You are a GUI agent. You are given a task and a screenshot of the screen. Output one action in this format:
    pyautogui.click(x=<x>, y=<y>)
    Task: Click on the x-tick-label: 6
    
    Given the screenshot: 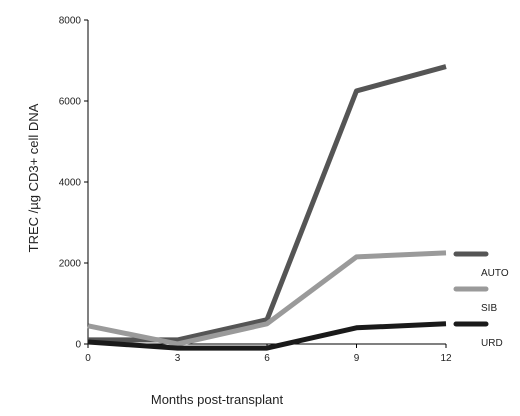 What is the action you would take?
    pyautogui.click(x=267, y=358)
    